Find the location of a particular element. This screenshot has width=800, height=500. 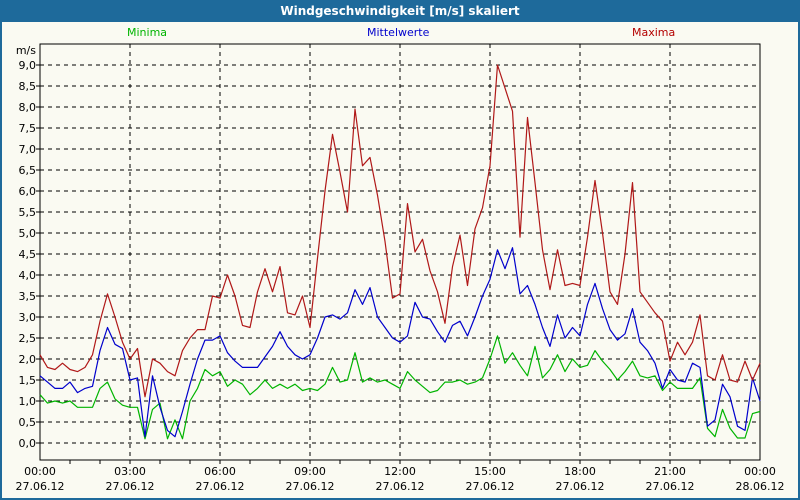

y-tick-label: 9,0 is located at coordinates (28, 65).